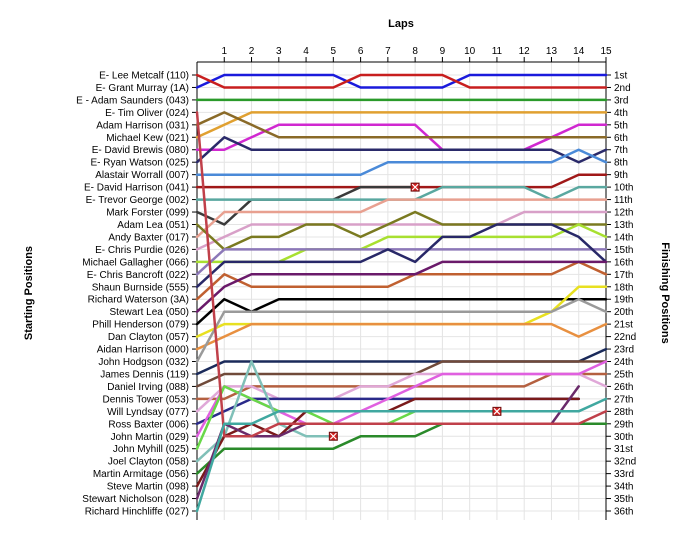 This screenshot has height=540, width=700. What do you see at coordinates (148, 487) in the screenshot?
I see `starting-position-label: Steve Martin (098)` at bounding box center [148, 487].